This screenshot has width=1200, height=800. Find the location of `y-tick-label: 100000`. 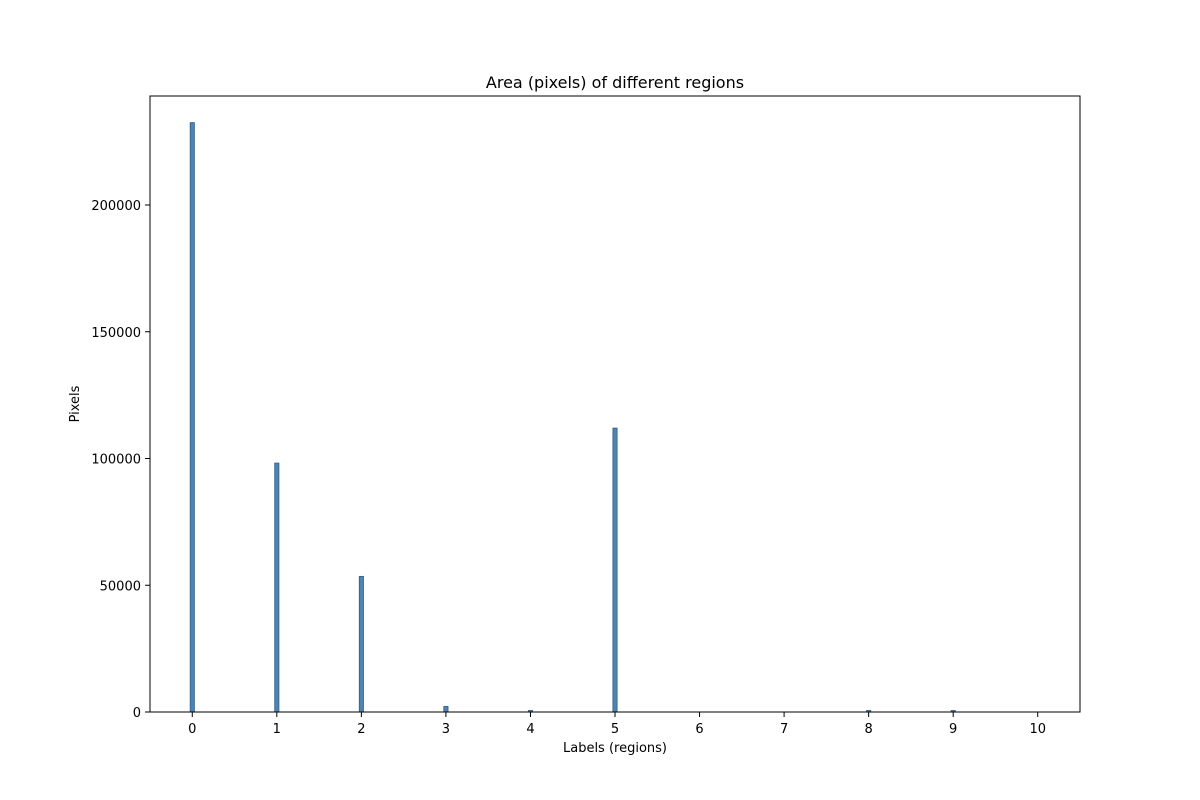

y-tick-label: 100000 is located at coordinates (116, 460).